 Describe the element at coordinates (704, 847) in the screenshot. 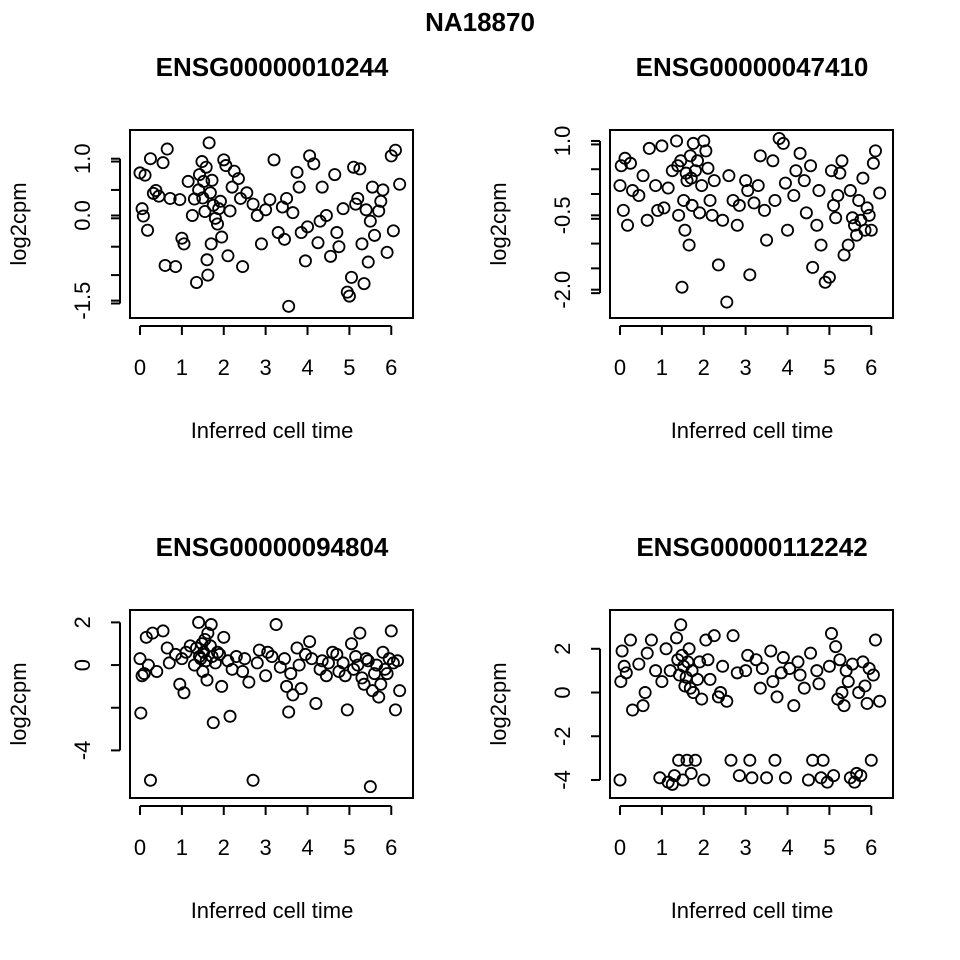

I see `x-tick-label: 2` at that location.